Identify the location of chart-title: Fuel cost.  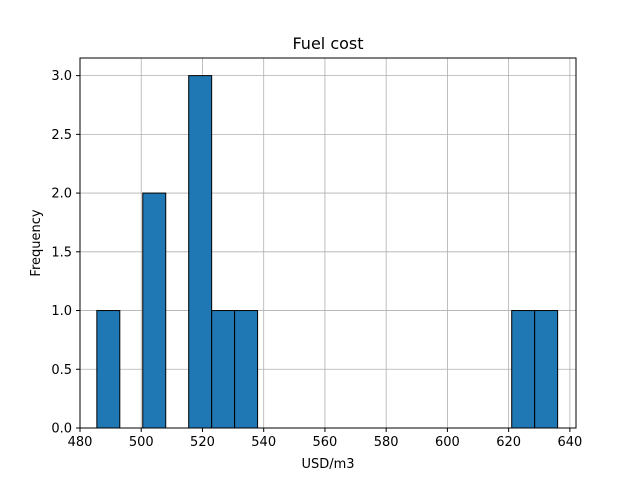
(327, 43).